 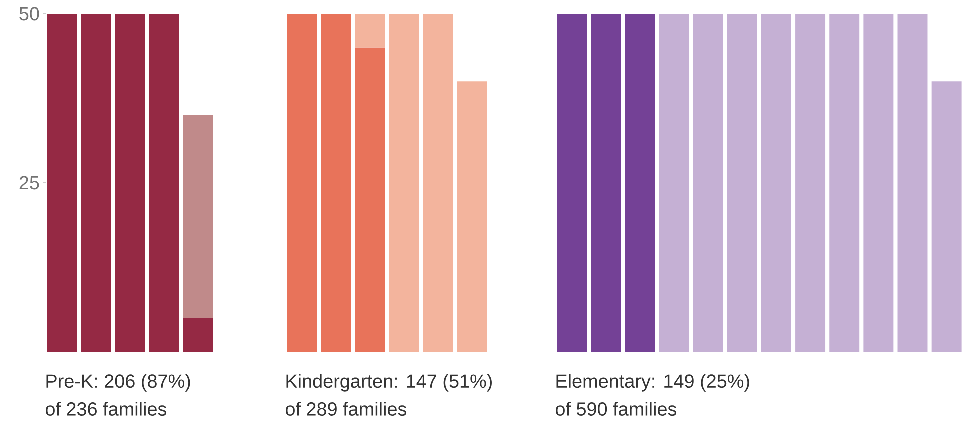 What do you see at coordinates (106, 409) in the screenshot?
I see `text: of 236 families` at bounding box center [106, 409].